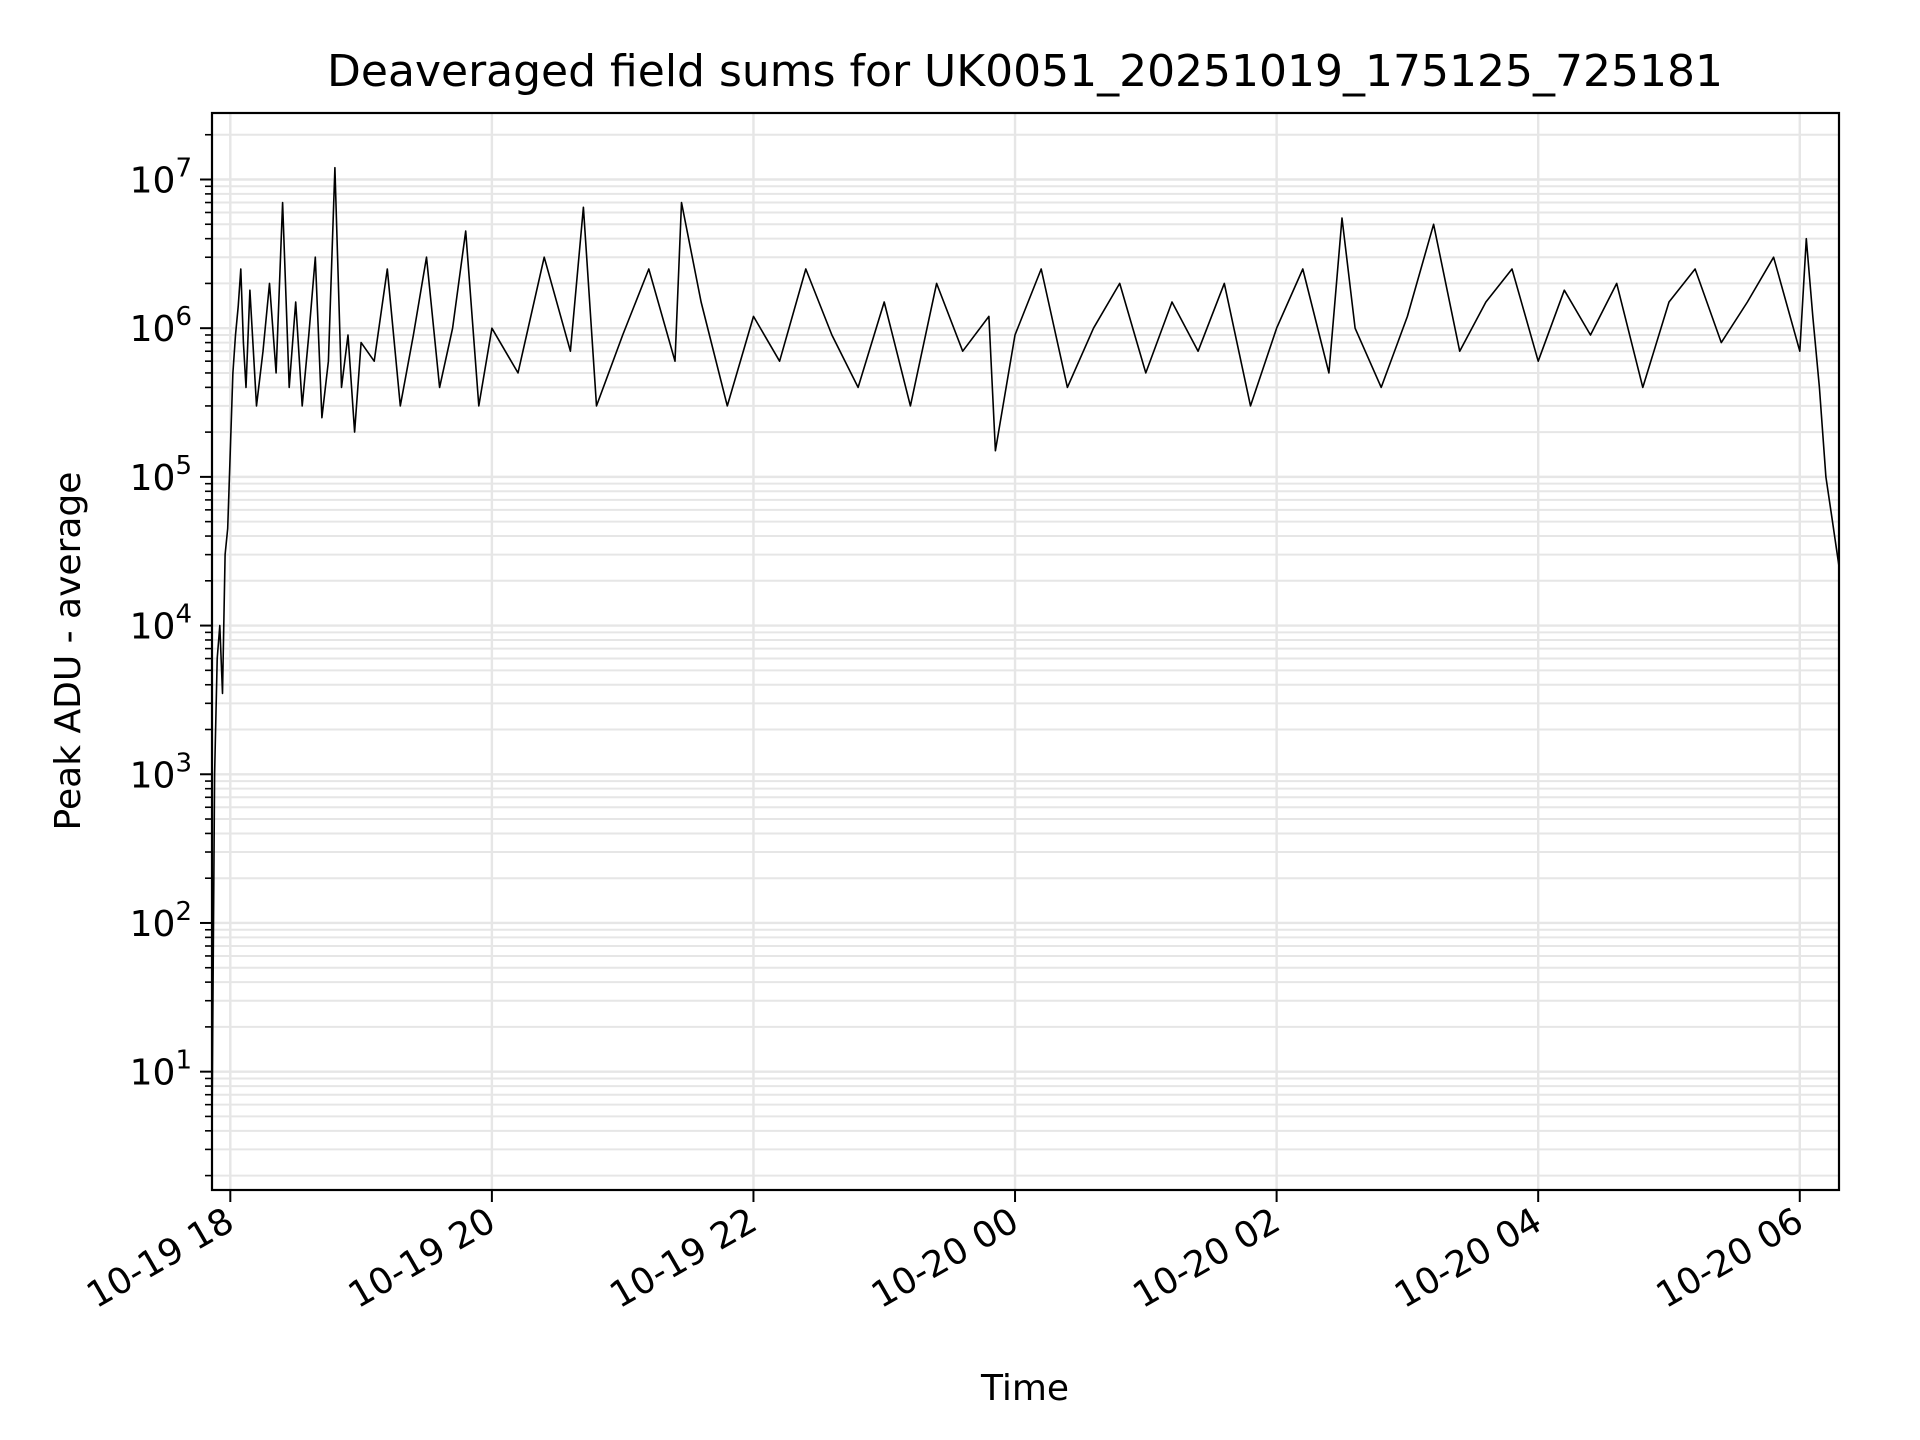 The height and width of the screenshot is (1440, 1920). What do you see at coordinates (183, 615) in the screenshot?
I see `y-tick-exponent: 4` at bounding box center [183, 615].